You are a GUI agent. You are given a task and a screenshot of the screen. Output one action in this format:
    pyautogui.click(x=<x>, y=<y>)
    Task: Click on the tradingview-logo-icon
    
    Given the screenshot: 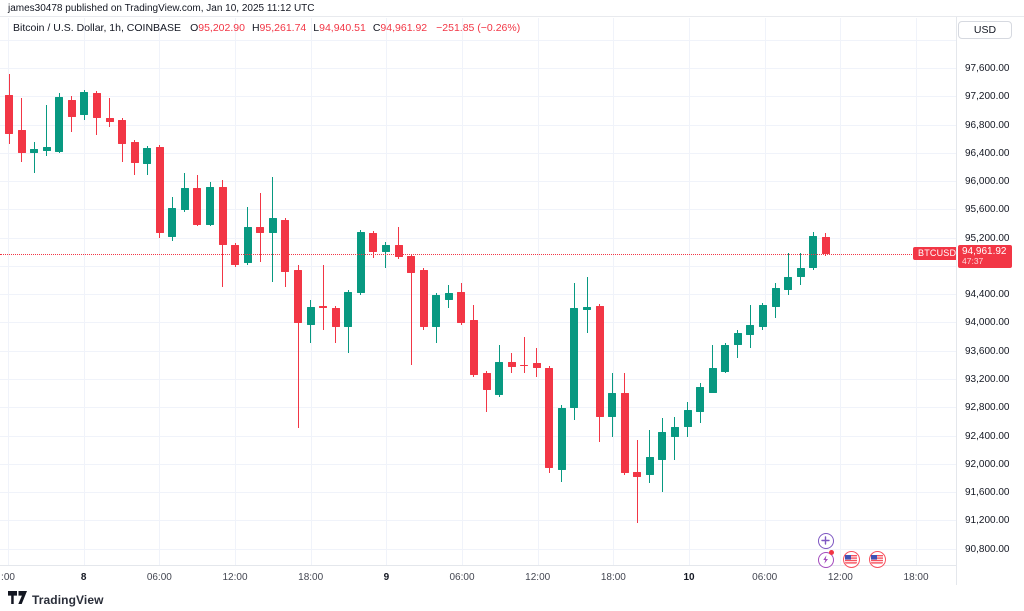 What is the action you would take?
    pyautogui.click(x=17, y=600)
    